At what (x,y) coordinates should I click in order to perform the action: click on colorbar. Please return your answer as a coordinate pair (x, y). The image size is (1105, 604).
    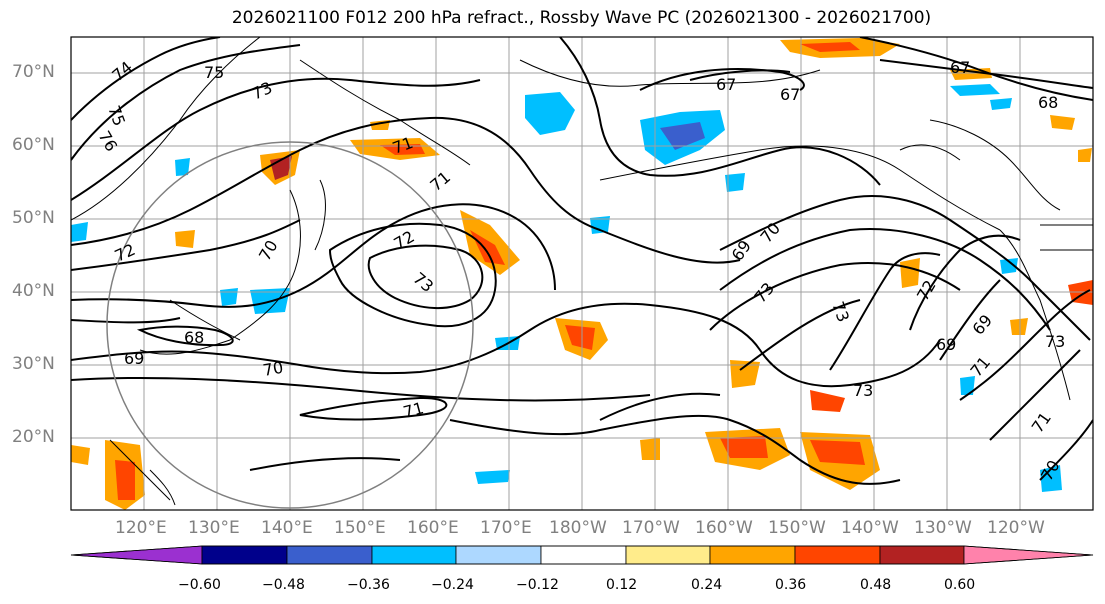
    Looking at the image, I should click on (582, 555).